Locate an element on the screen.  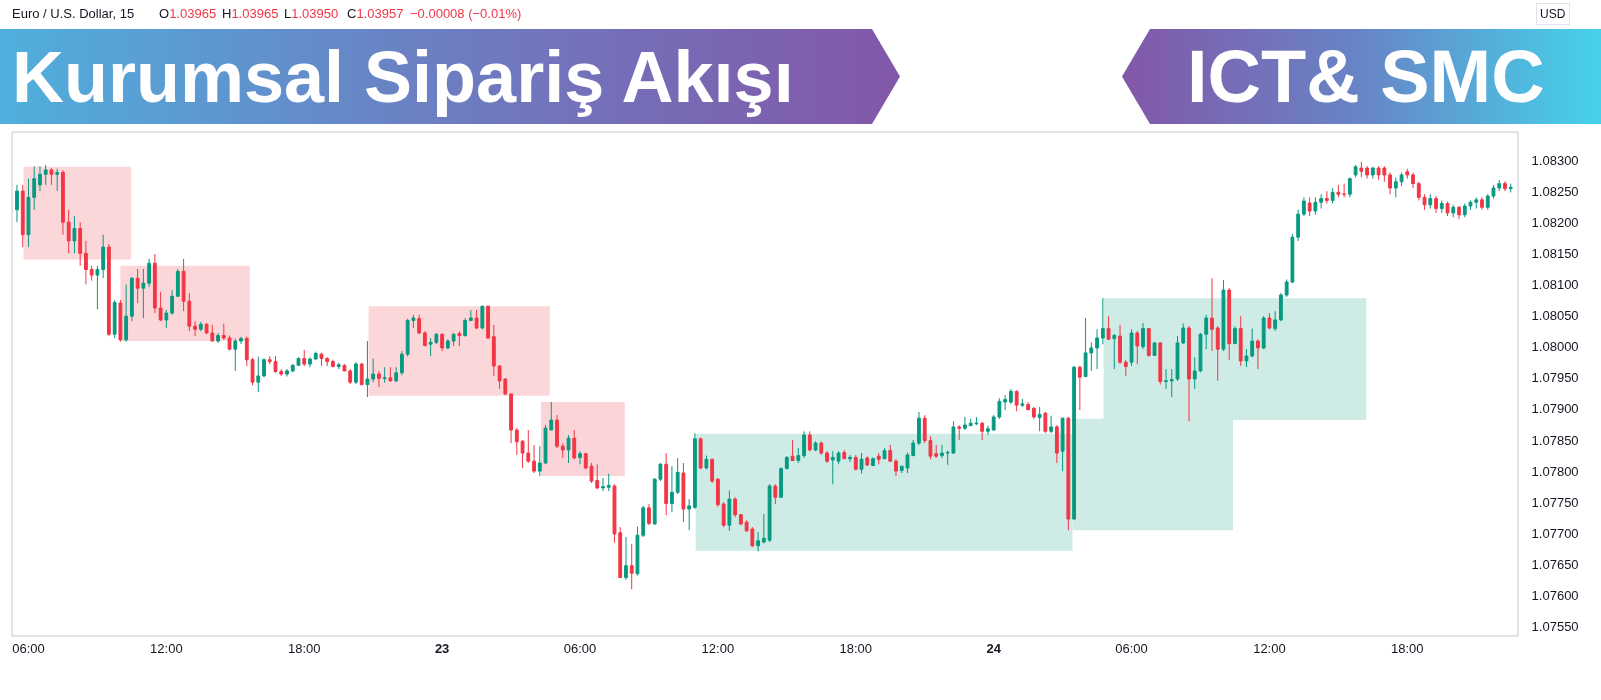
text: C1.03957 is located at coordinates (375, 13).